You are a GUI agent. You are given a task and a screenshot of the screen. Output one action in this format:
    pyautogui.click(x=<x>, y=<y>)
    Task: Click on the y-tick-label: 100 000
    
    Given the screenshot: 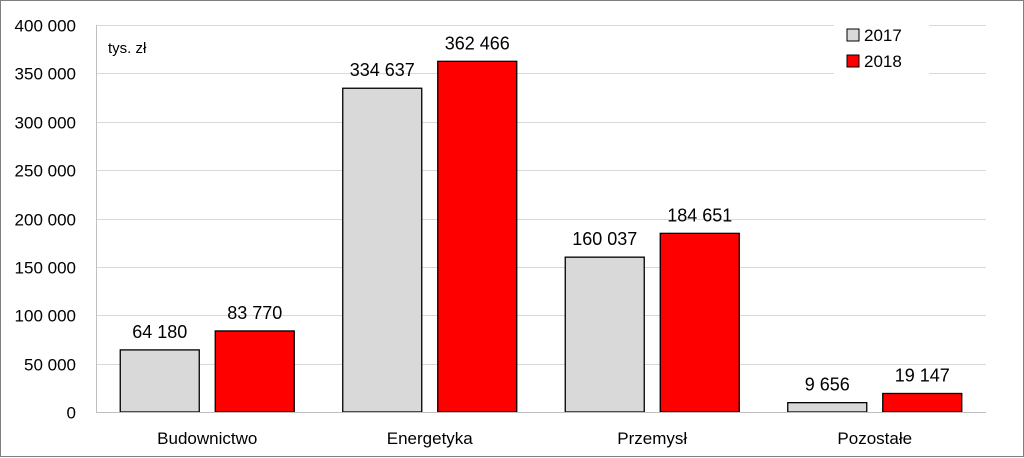 What is the action you would take?
    pyautogui.click(x=45, y=316)
    